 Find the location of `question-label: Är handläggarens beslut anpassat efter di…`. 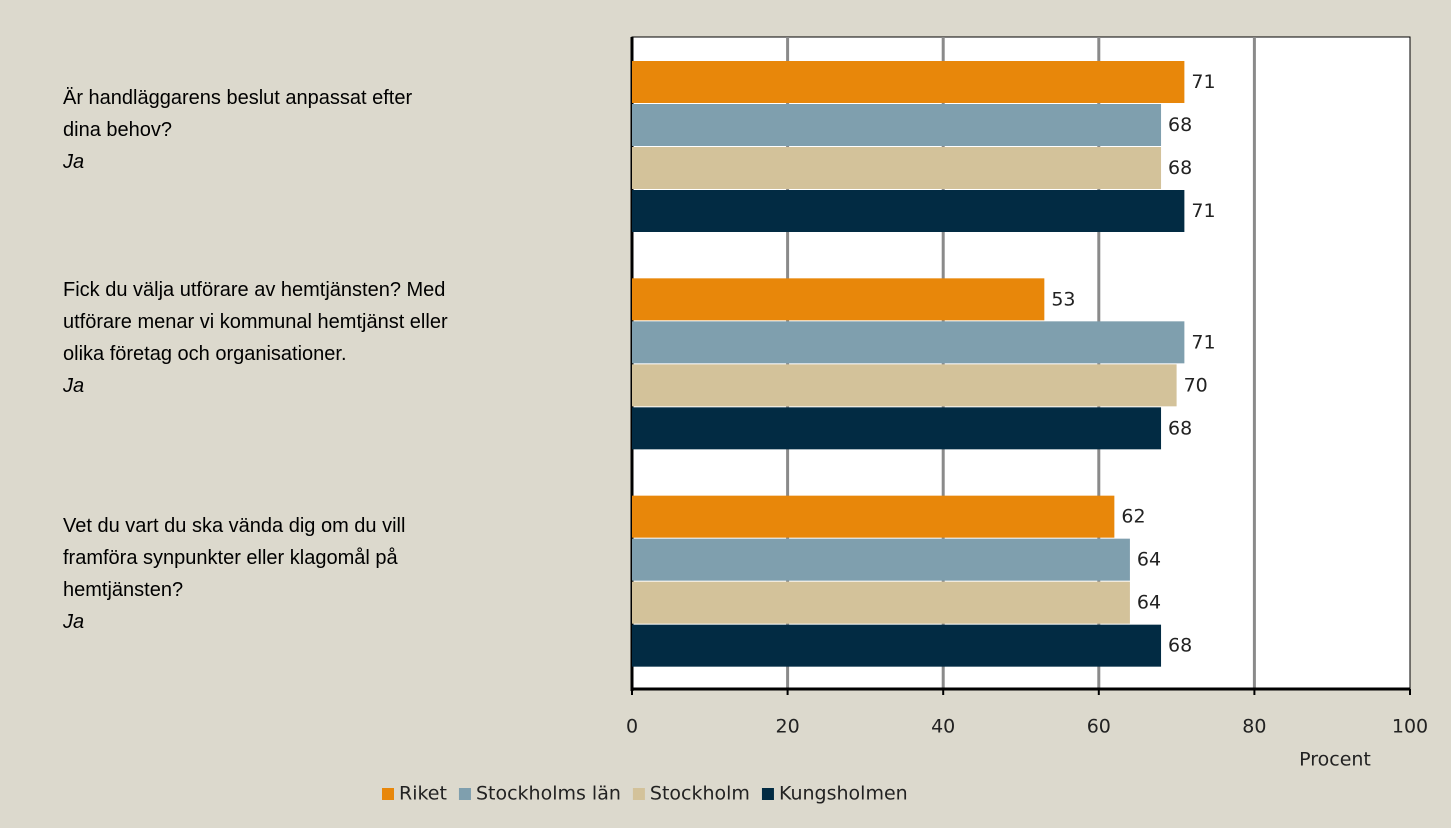

question-label: Är handläggarens beslut anpassat efter di… is located at coordinates (343, 130).